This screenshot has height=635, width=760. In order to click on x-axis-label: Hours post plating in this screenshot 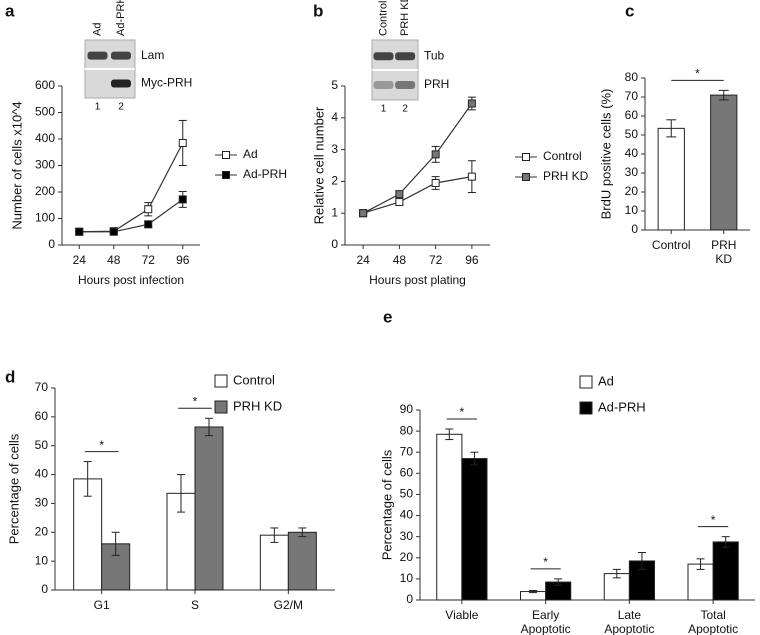, I will do `click(417, 280)`.